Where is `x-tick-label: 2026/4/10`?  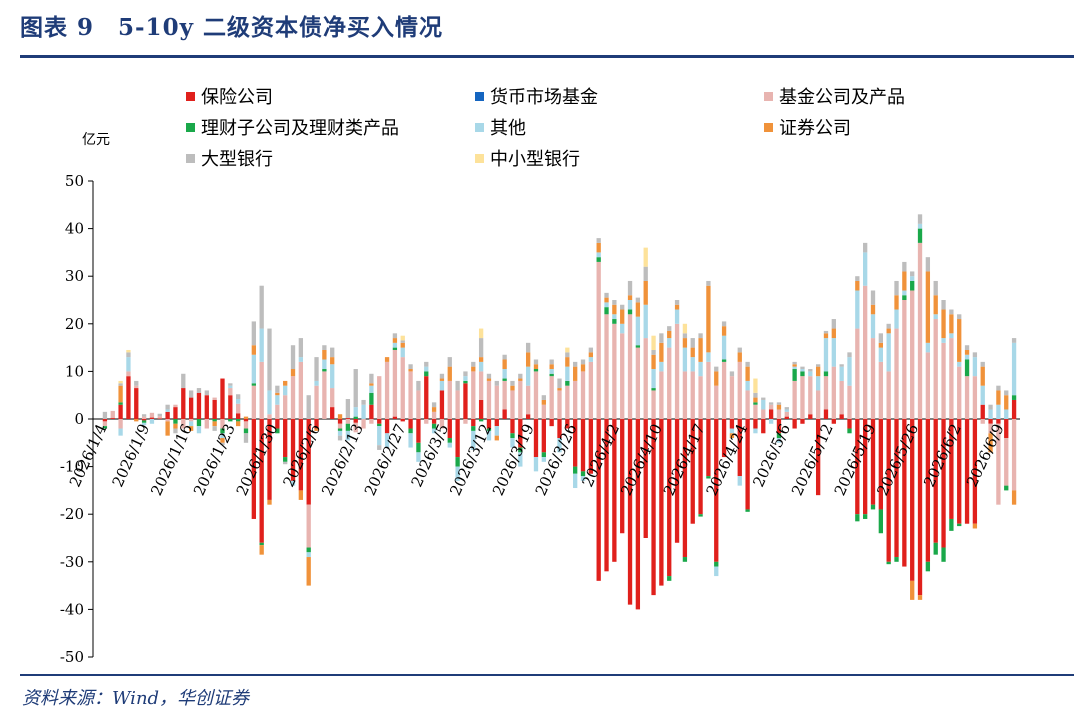 x-tick-label: 2026/4/10 is located at coordinates (641, 459).